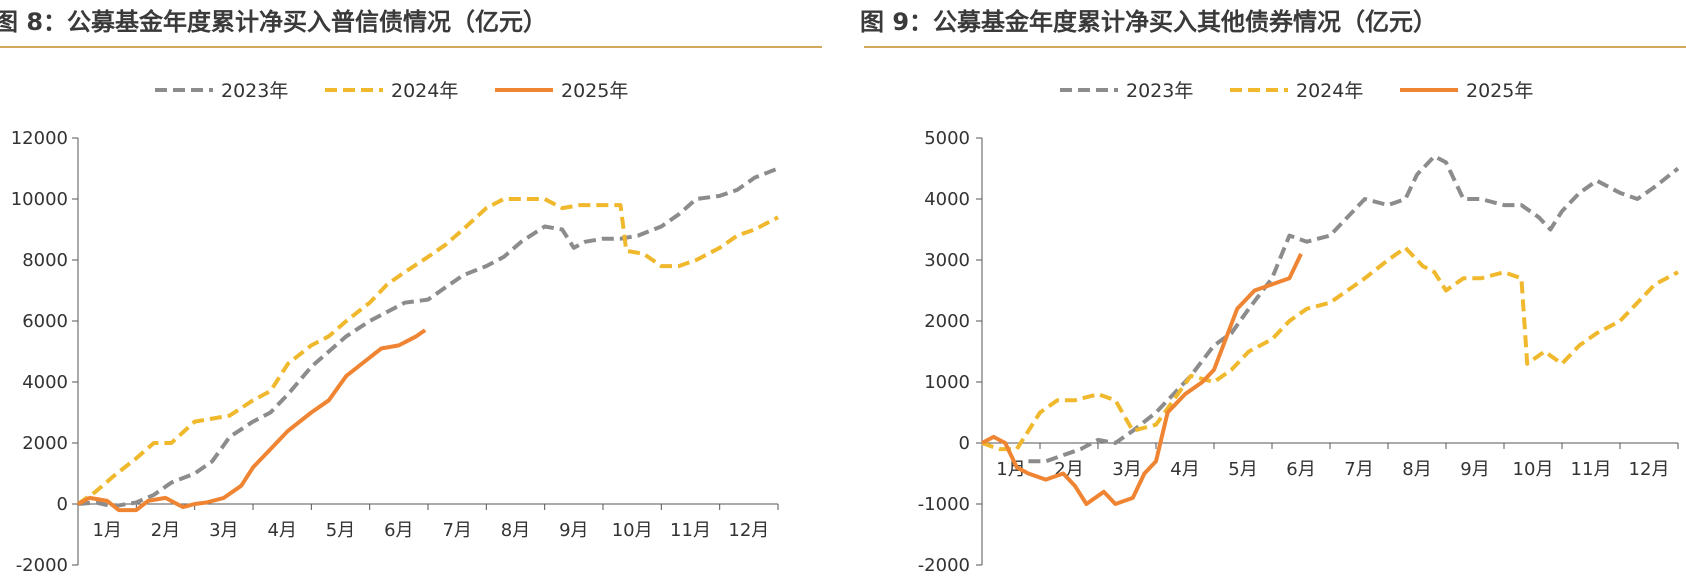 This screenshot has width=1686, height=580. What do you see at coordinates (39, 138) in the screenshot?
I see `y-tick-label: 12000` at bounding box center [39, 138].